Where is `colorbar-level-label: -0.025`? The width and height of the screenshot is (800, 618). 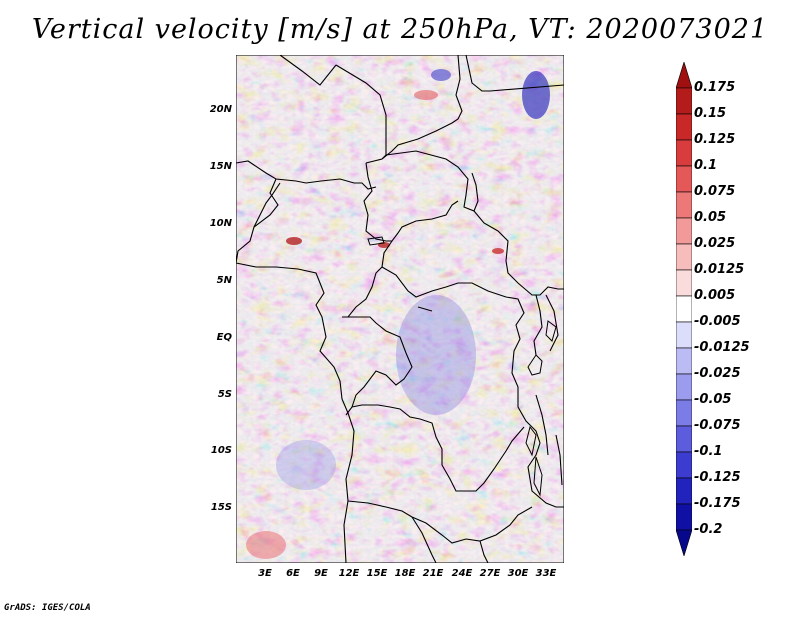 colorbar-level-label: -0.025 is located at coordinates (717, 373).